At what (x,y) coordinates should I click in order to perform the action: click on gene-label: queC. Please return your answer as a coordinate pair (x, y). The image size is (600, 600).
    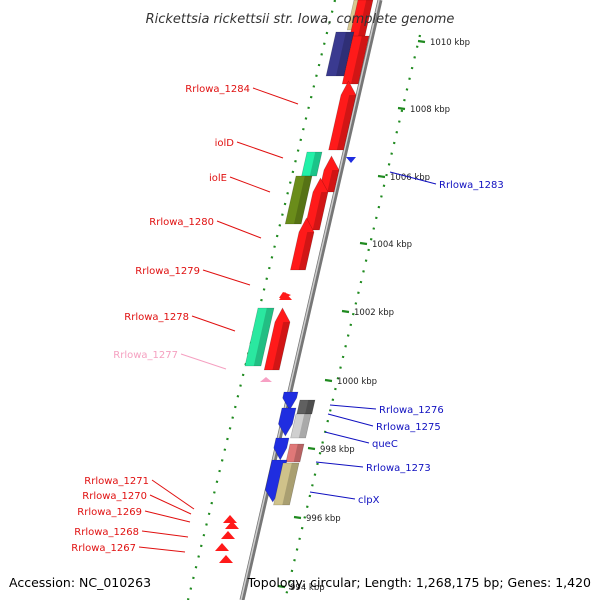
    Looking at the image, I should click on (385, 444).